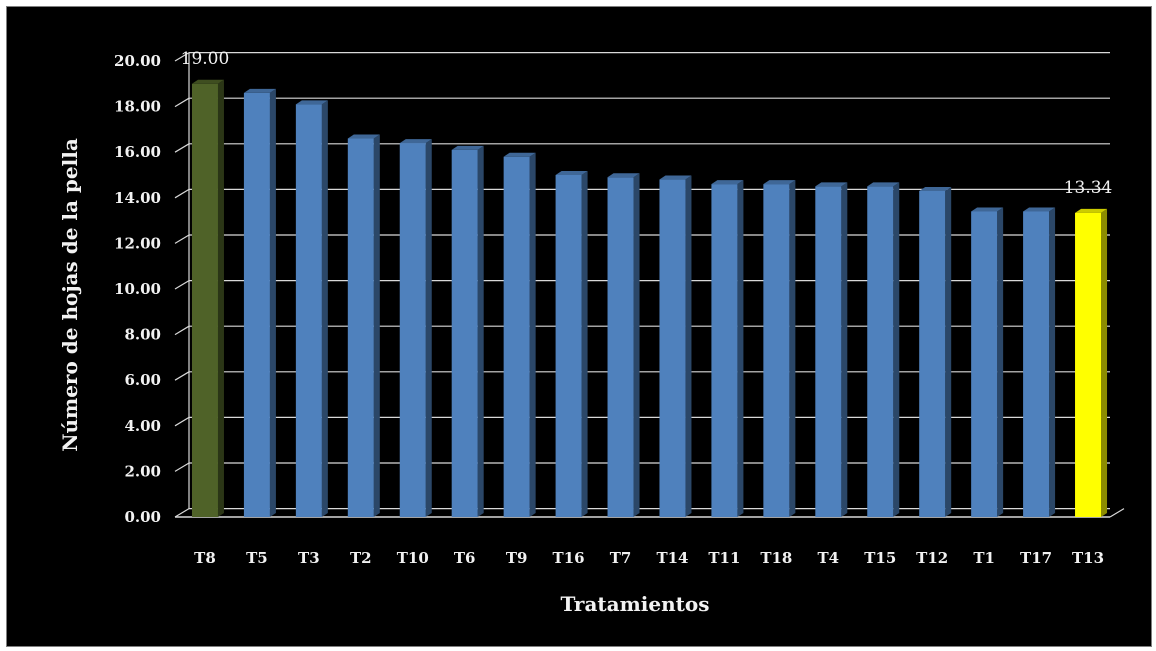  Describe the element at coordinates (413, 558) in the screenshot. I see `x-tick-label: T10` at that location.